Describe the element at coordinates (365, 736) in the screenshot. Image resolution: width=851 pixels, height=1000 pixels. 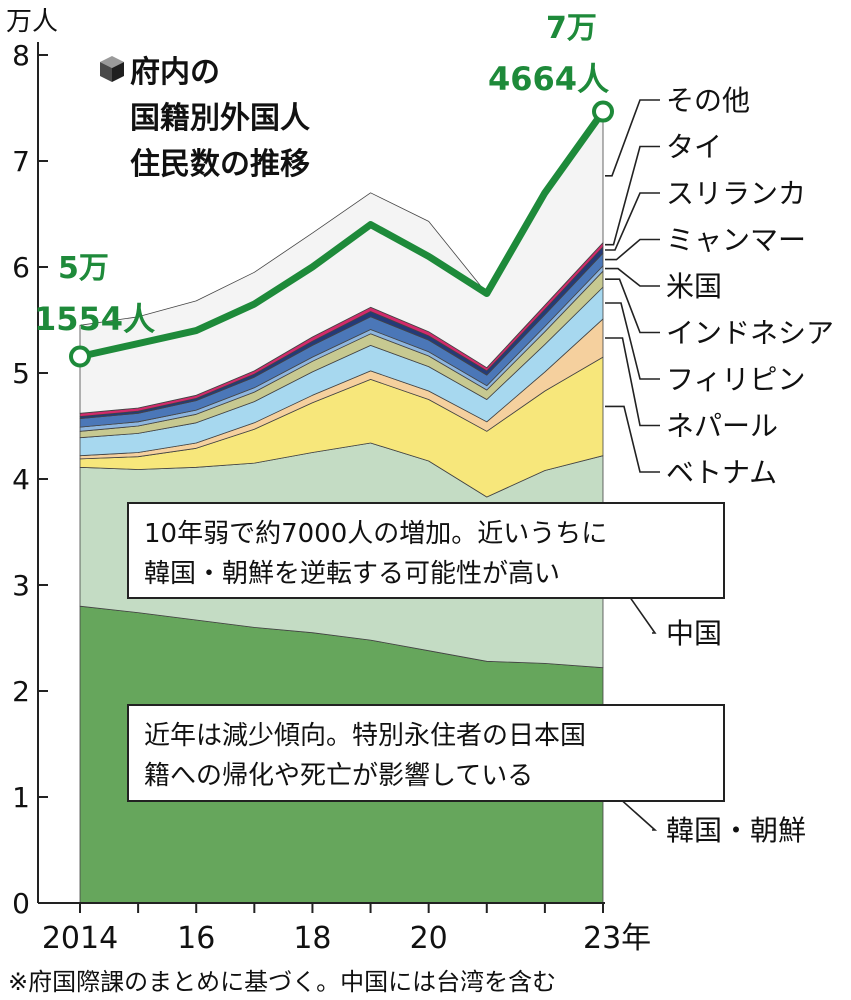
I see `korea-annotation-line-1: 近年は減少傾向。特別永住者の日本国` at that location.